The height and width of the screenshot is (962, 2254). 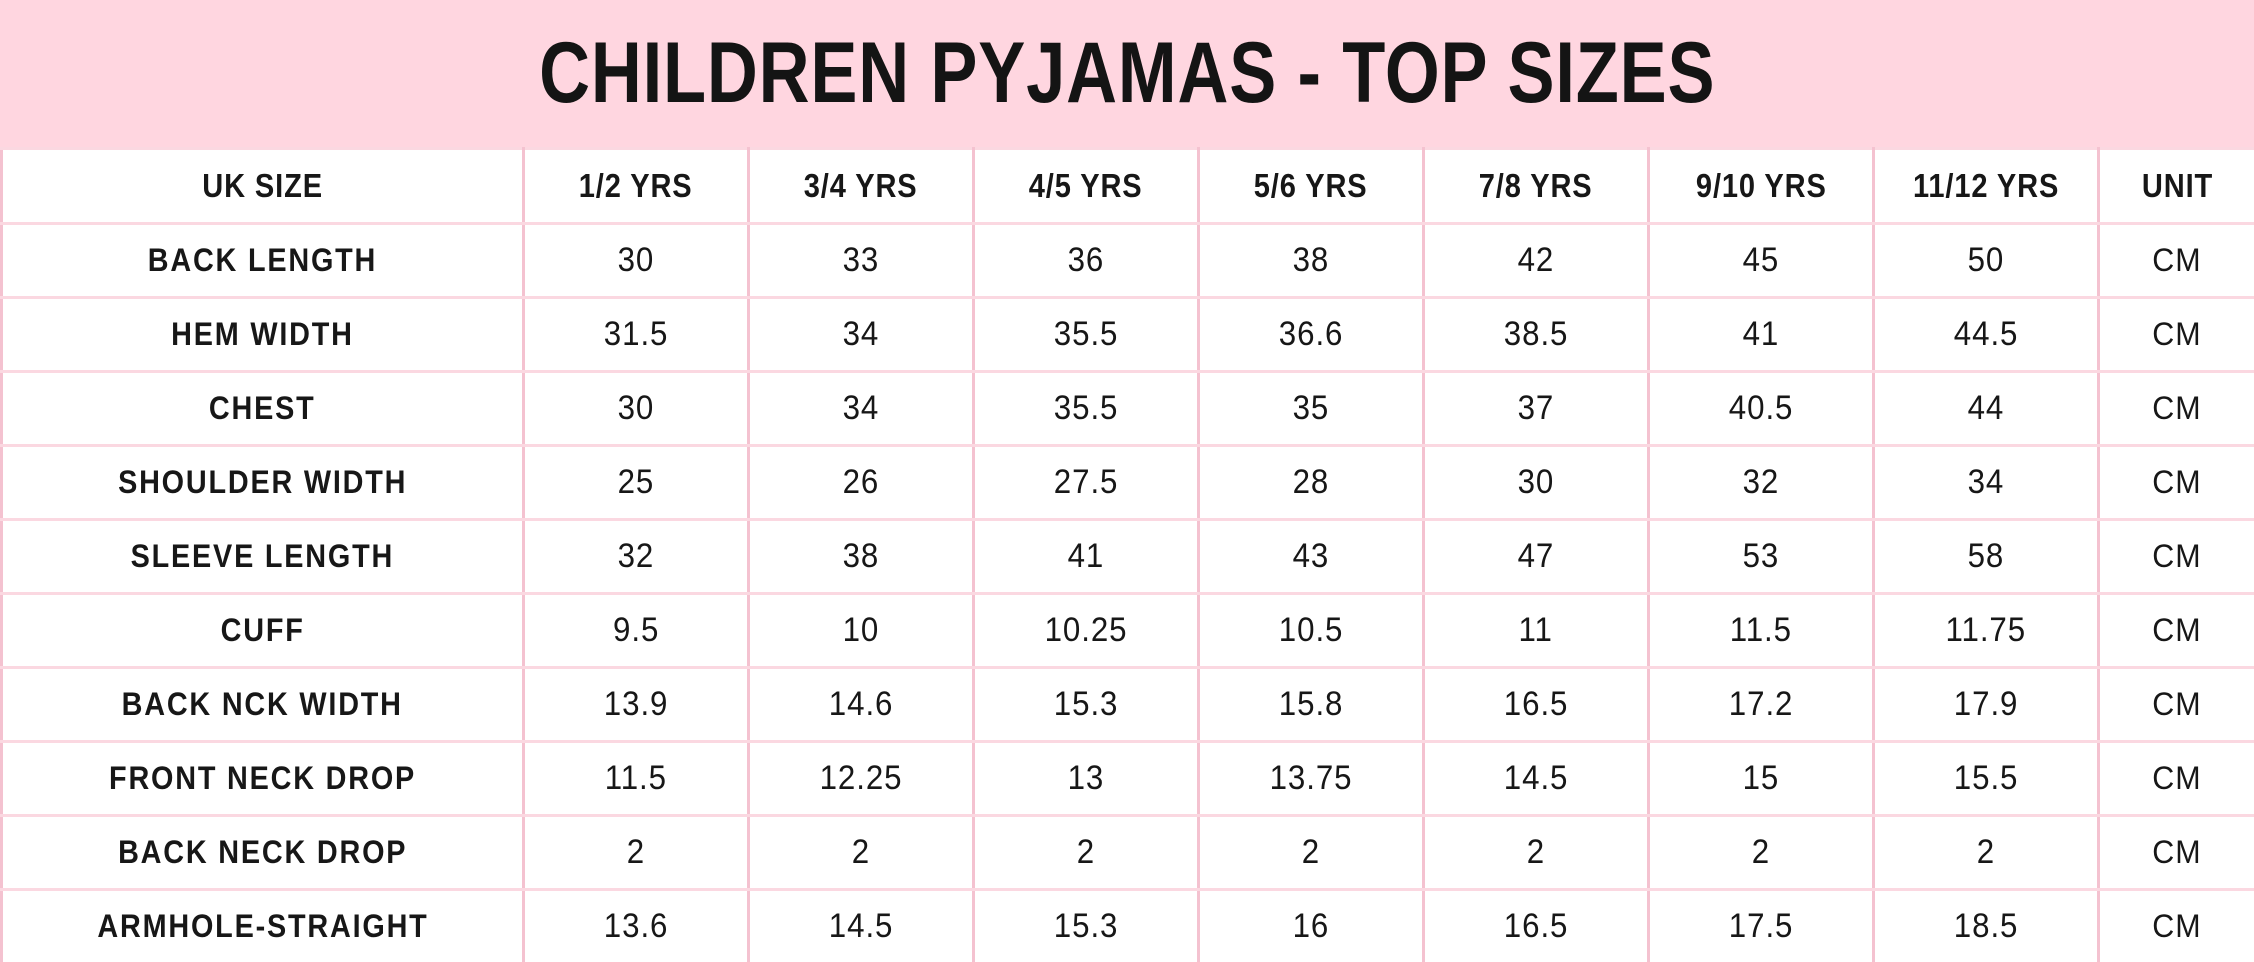 I want to click on size-value-cell: 10, so click(x=861, y=630).